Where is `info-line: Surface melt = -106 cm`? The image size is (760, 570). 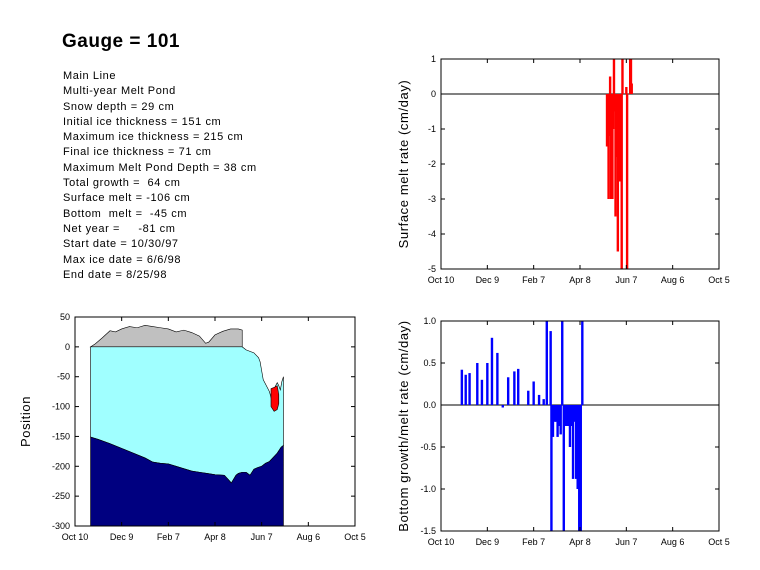
info-line: Surface melt = -106 cm is located at coordinates (127, 198).